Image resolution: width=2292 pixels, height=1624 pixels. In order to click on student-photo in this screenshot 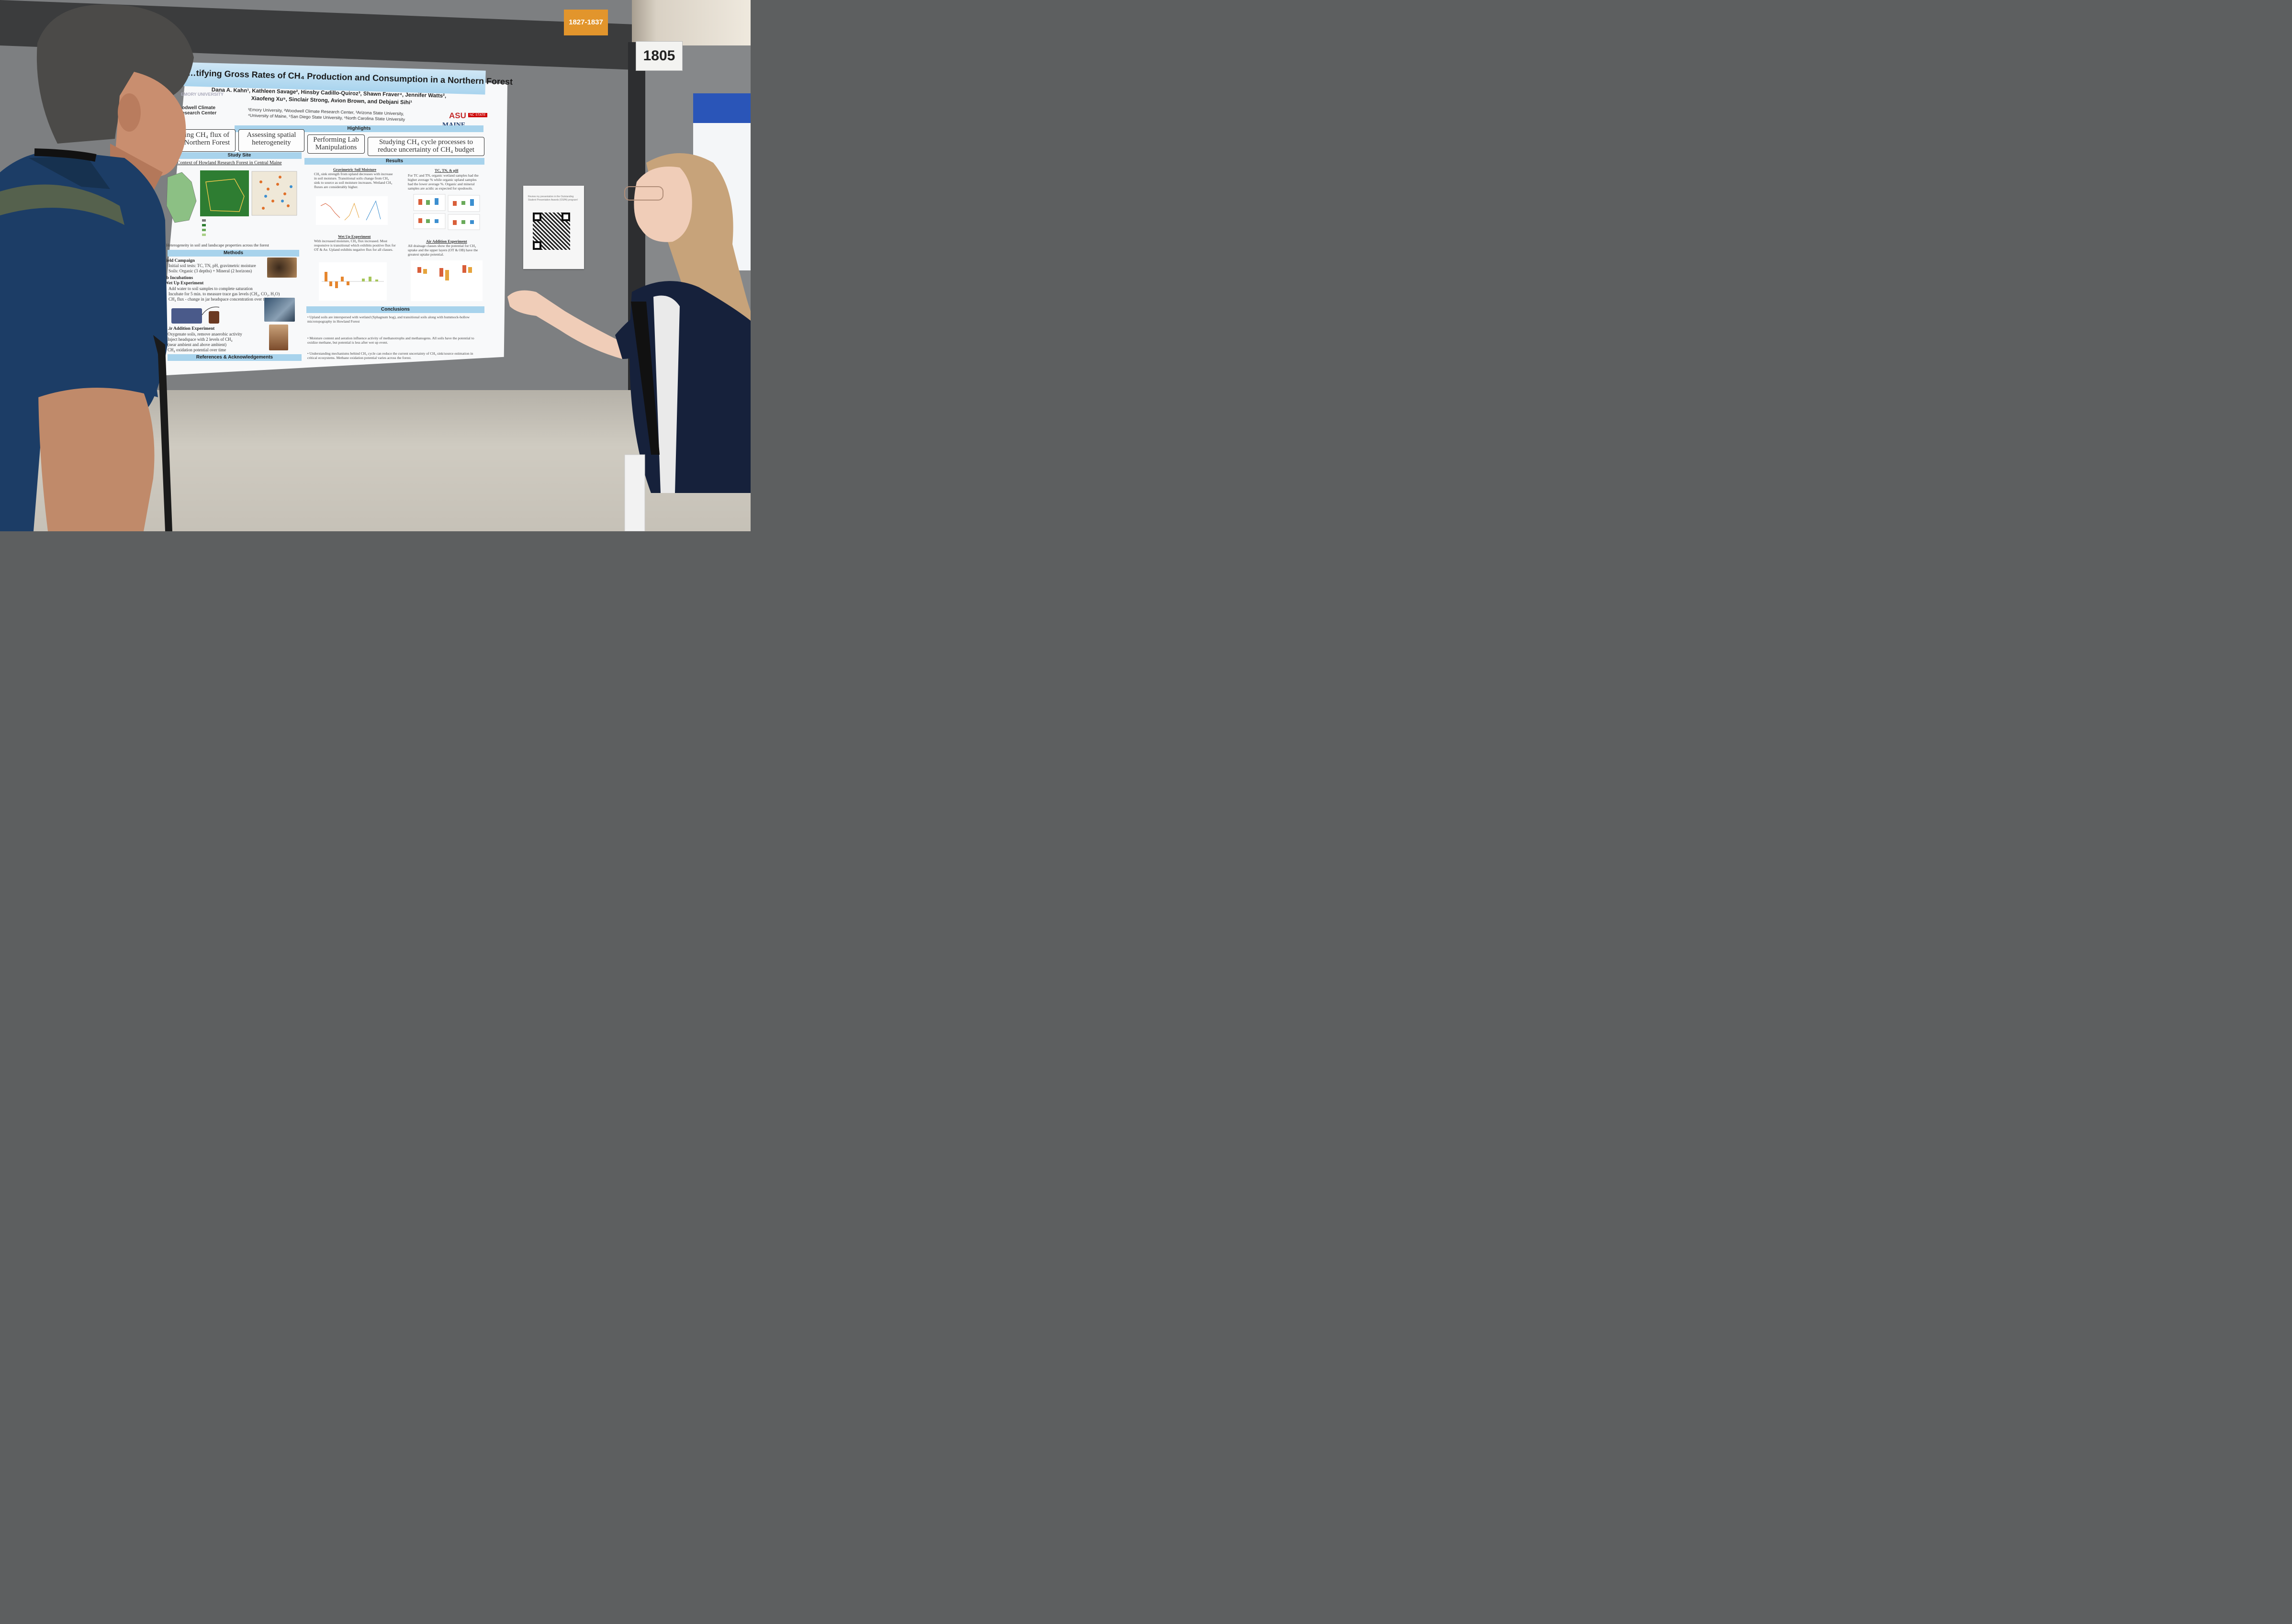, I will do `click(278, 338)`.